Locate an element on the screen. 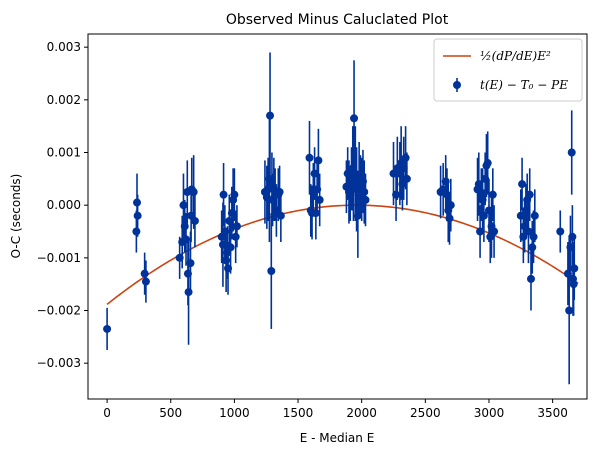 The image size is (596, 455). y-tick-label: 0.000 is located at coordinates (64, 205).